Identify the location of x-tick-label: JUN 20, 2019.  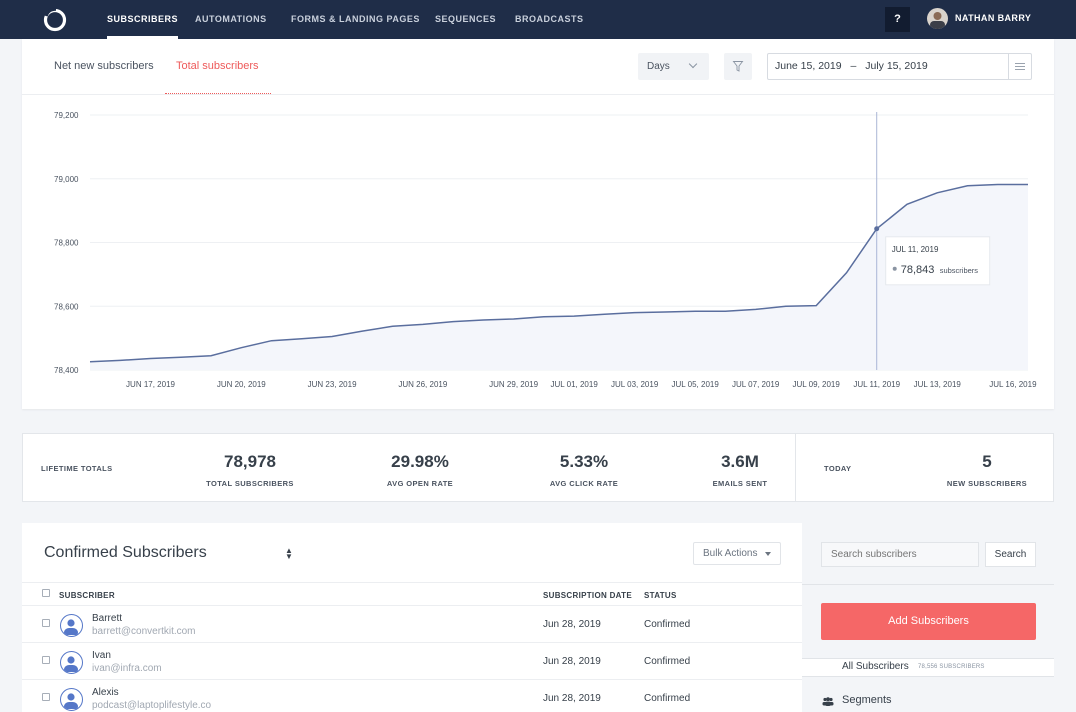
(241, 384).